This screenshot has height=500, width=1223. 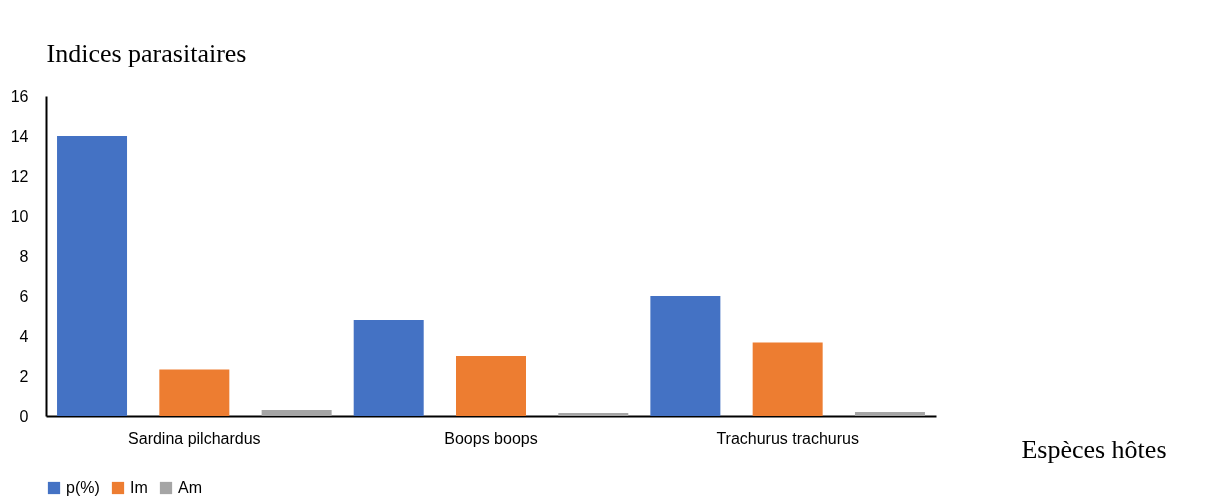 I want to click on x-axis-title: Espèces hôtes, so click(x=1094, y=449).